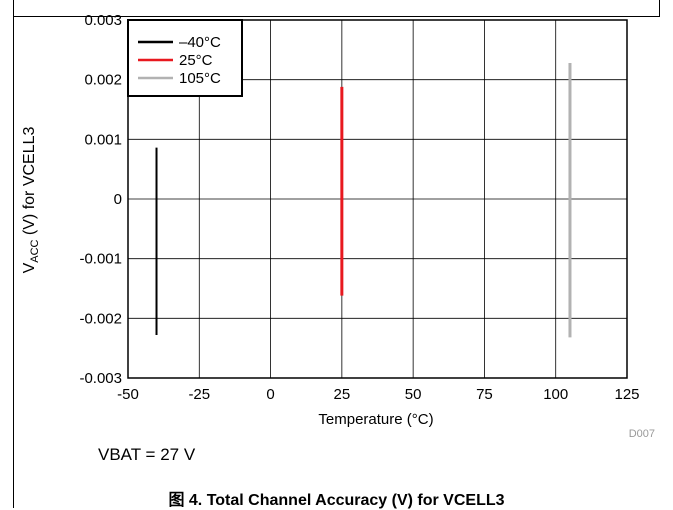 This screenshot has width=673, height=510. Describe the element at coordinates (35, 250) in the screenshot. I see `y-axis-label-subscript: ACC` at that location.